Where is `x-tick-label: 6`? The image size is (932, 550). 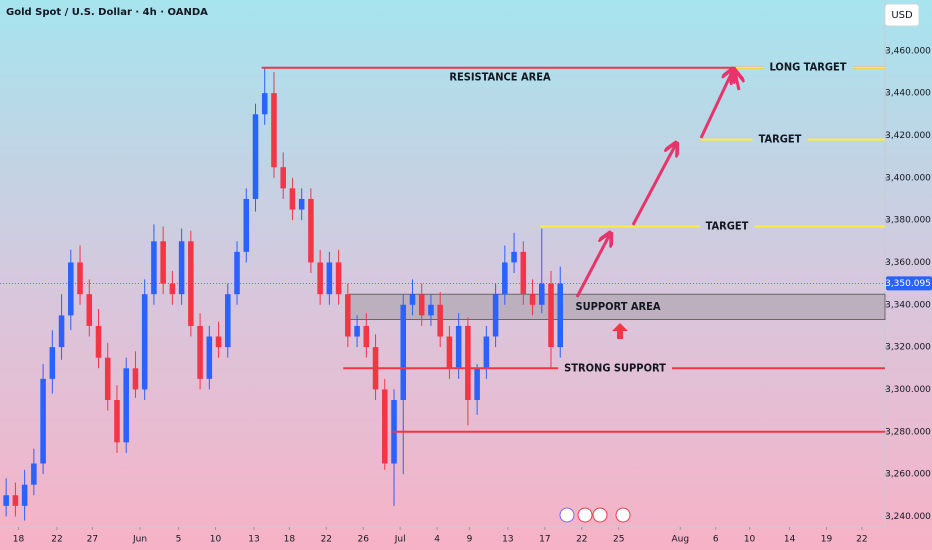 x-tick-label: 6 is located at coordinates (716, 540).